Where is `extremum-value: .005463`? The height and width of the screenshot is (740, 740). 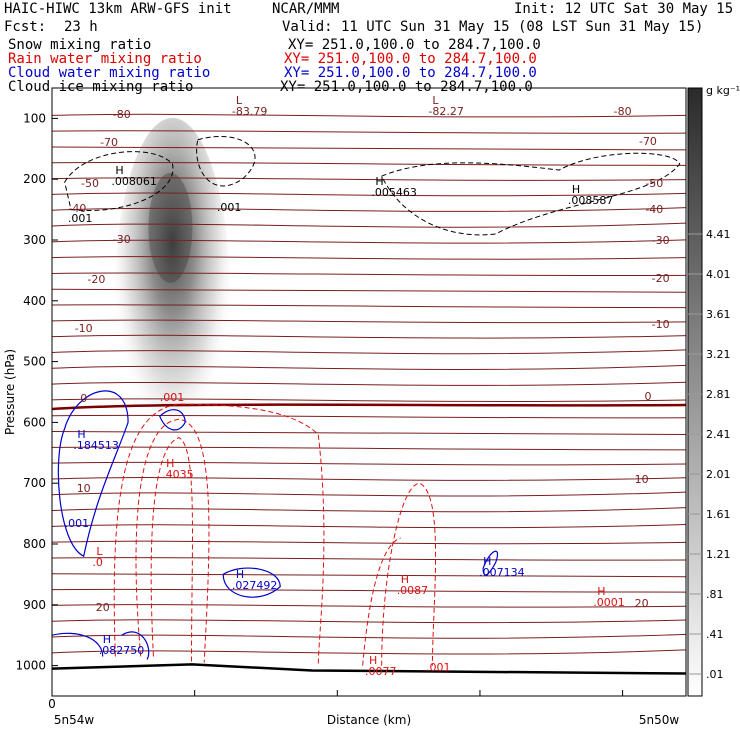 extremum-value: .005463 is located at coordinates (394, 192).